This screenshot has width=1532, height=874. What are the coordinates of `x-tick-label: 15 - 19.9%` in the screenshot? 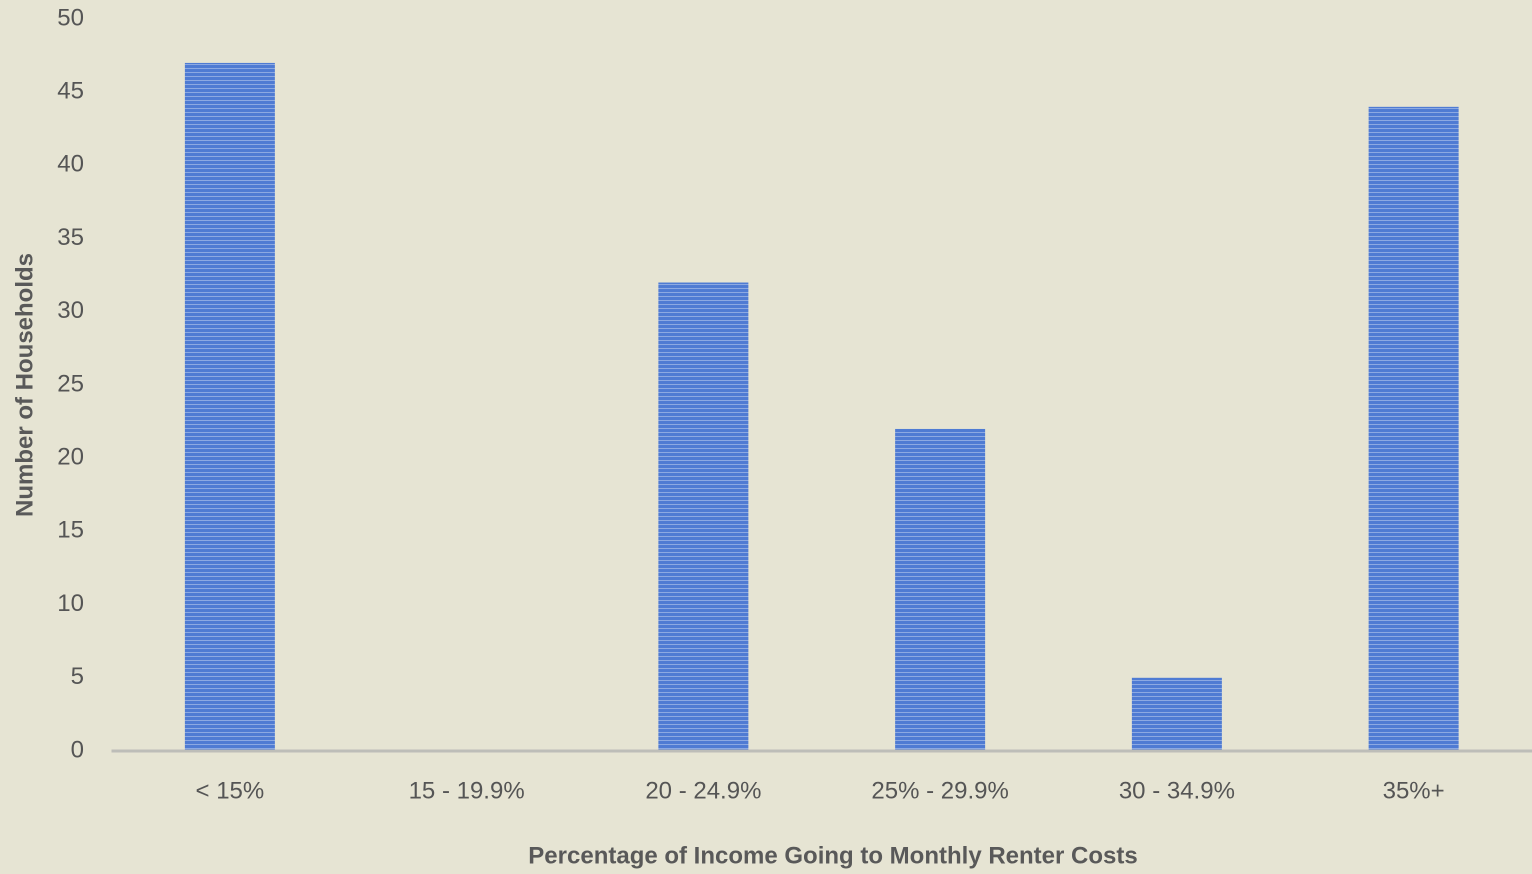 It's located at (467, 790).